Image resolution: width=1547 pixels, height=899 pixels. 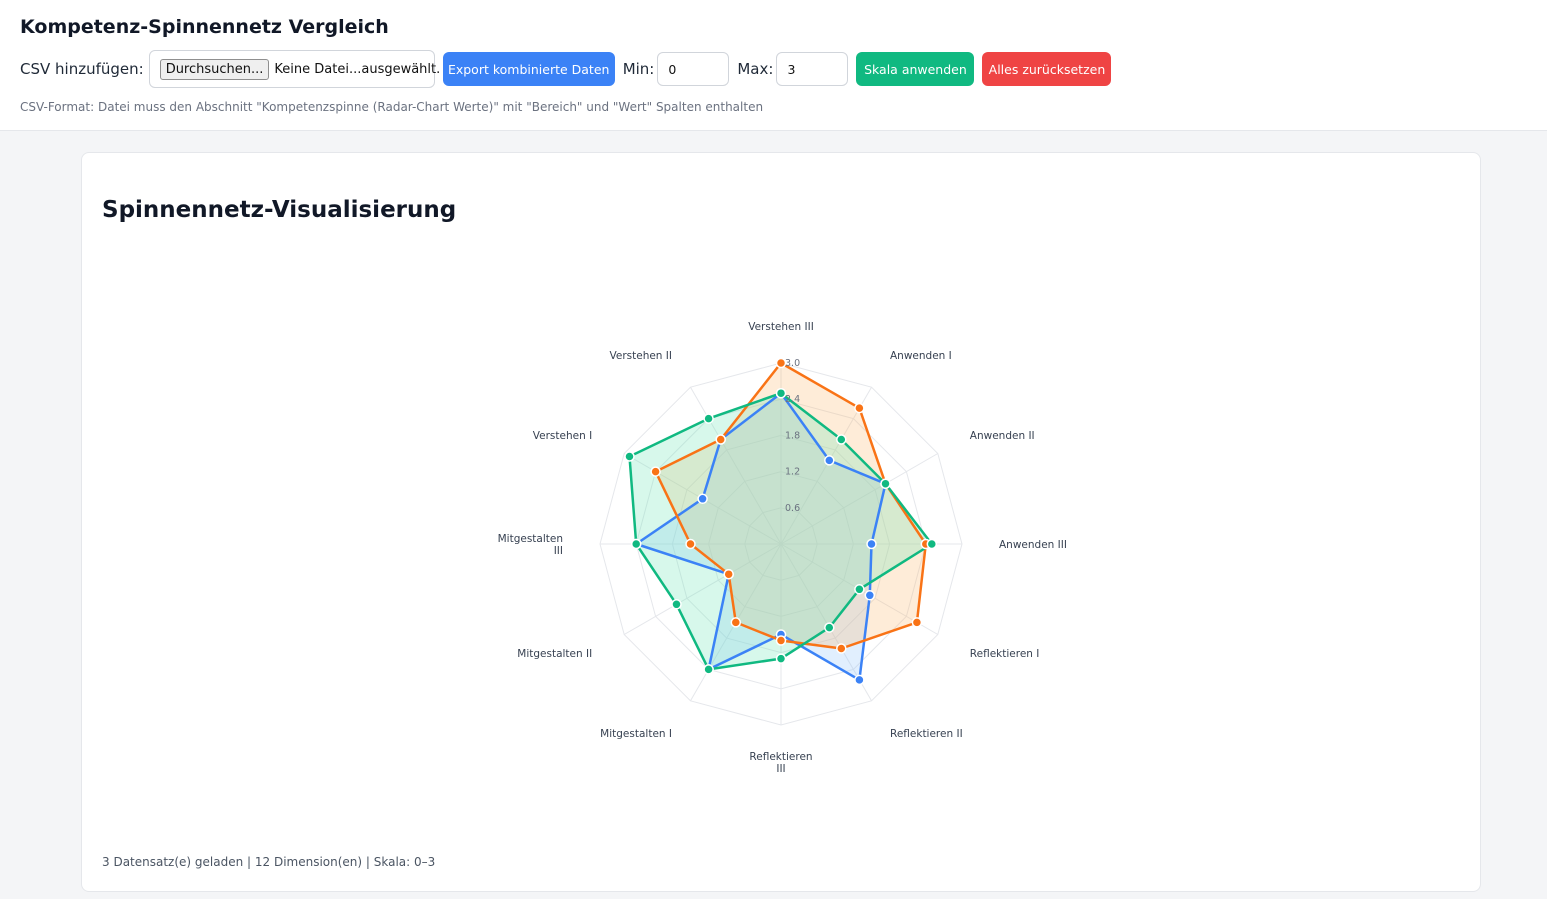 I want to click on axis-label: Verstehen I, so click(x=562, y=436).